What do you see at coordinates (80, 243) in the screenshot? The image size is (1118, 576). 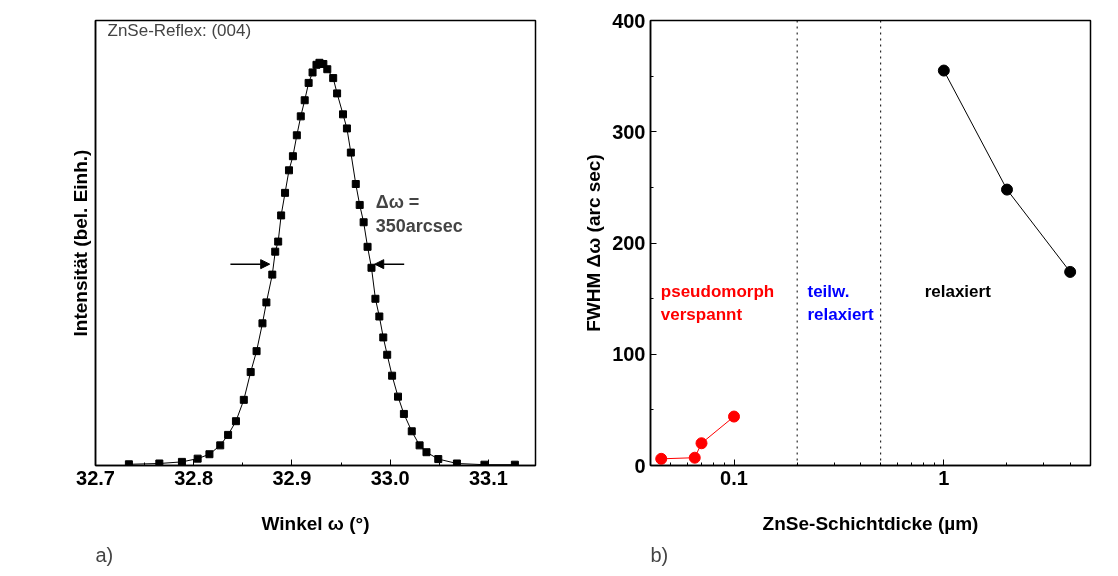 I see `y-axis-title: Intensität (bel. Einh.)` at bounding box center [80, 243].